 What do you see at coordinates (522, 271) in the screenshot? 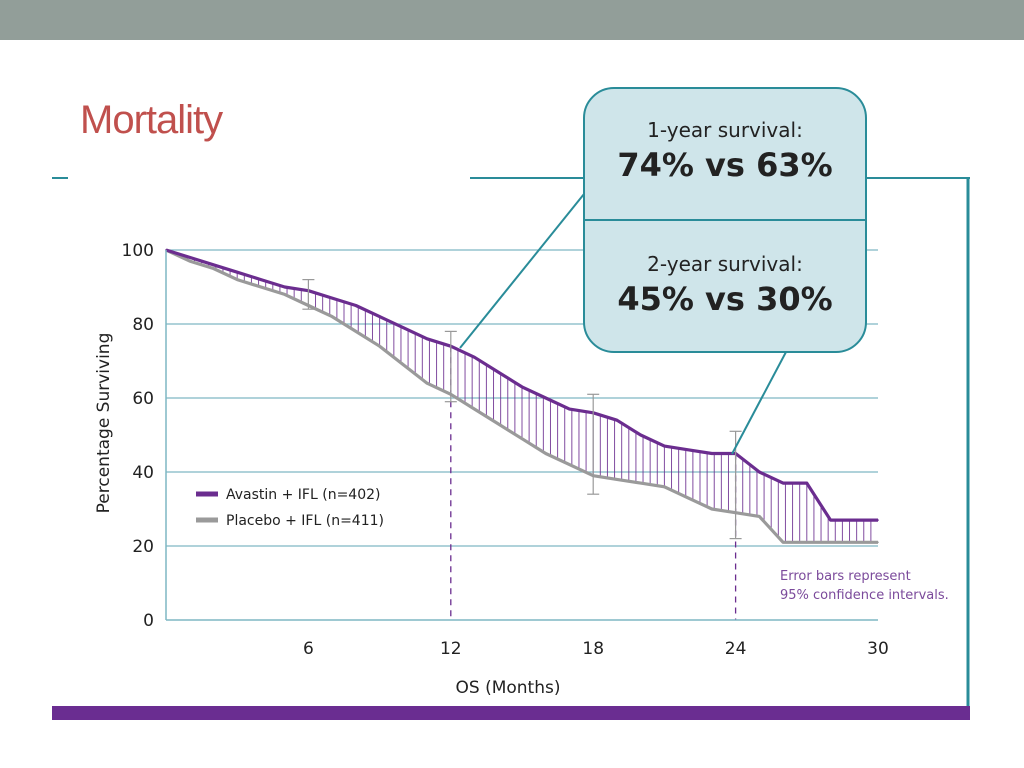
I see `callout-pointer-1year` at bounding box center [522, 271].